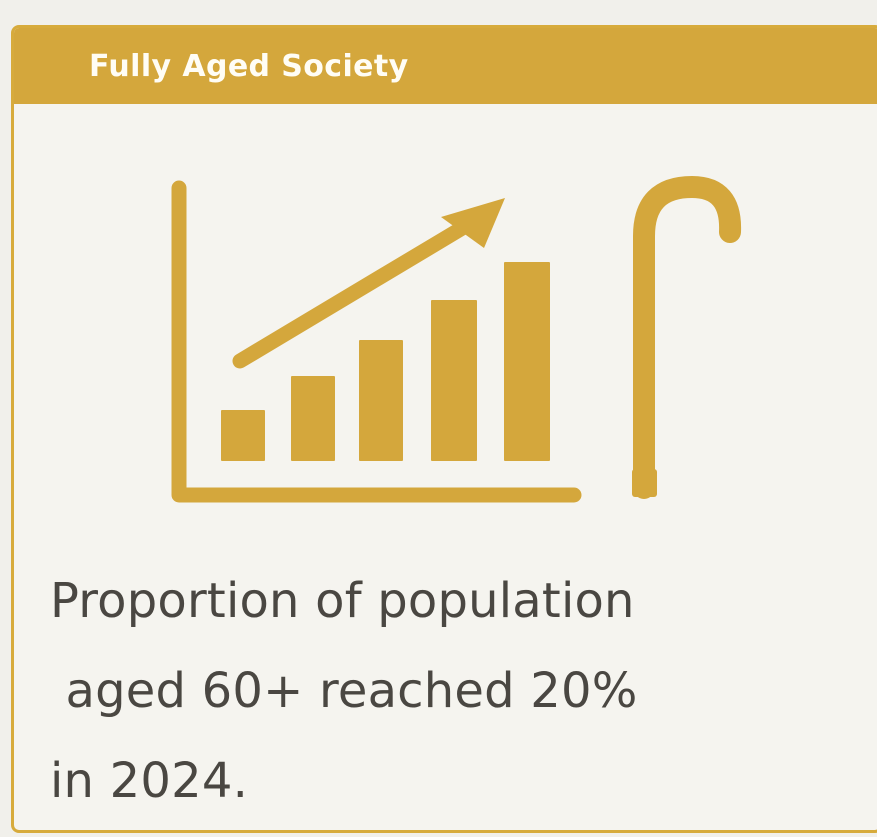 The width and height of the screenshot is (877, 837). Describe the element at coordinates (473, 223) in the screenshot. I see `trend-arrow-head-icon` at that location.